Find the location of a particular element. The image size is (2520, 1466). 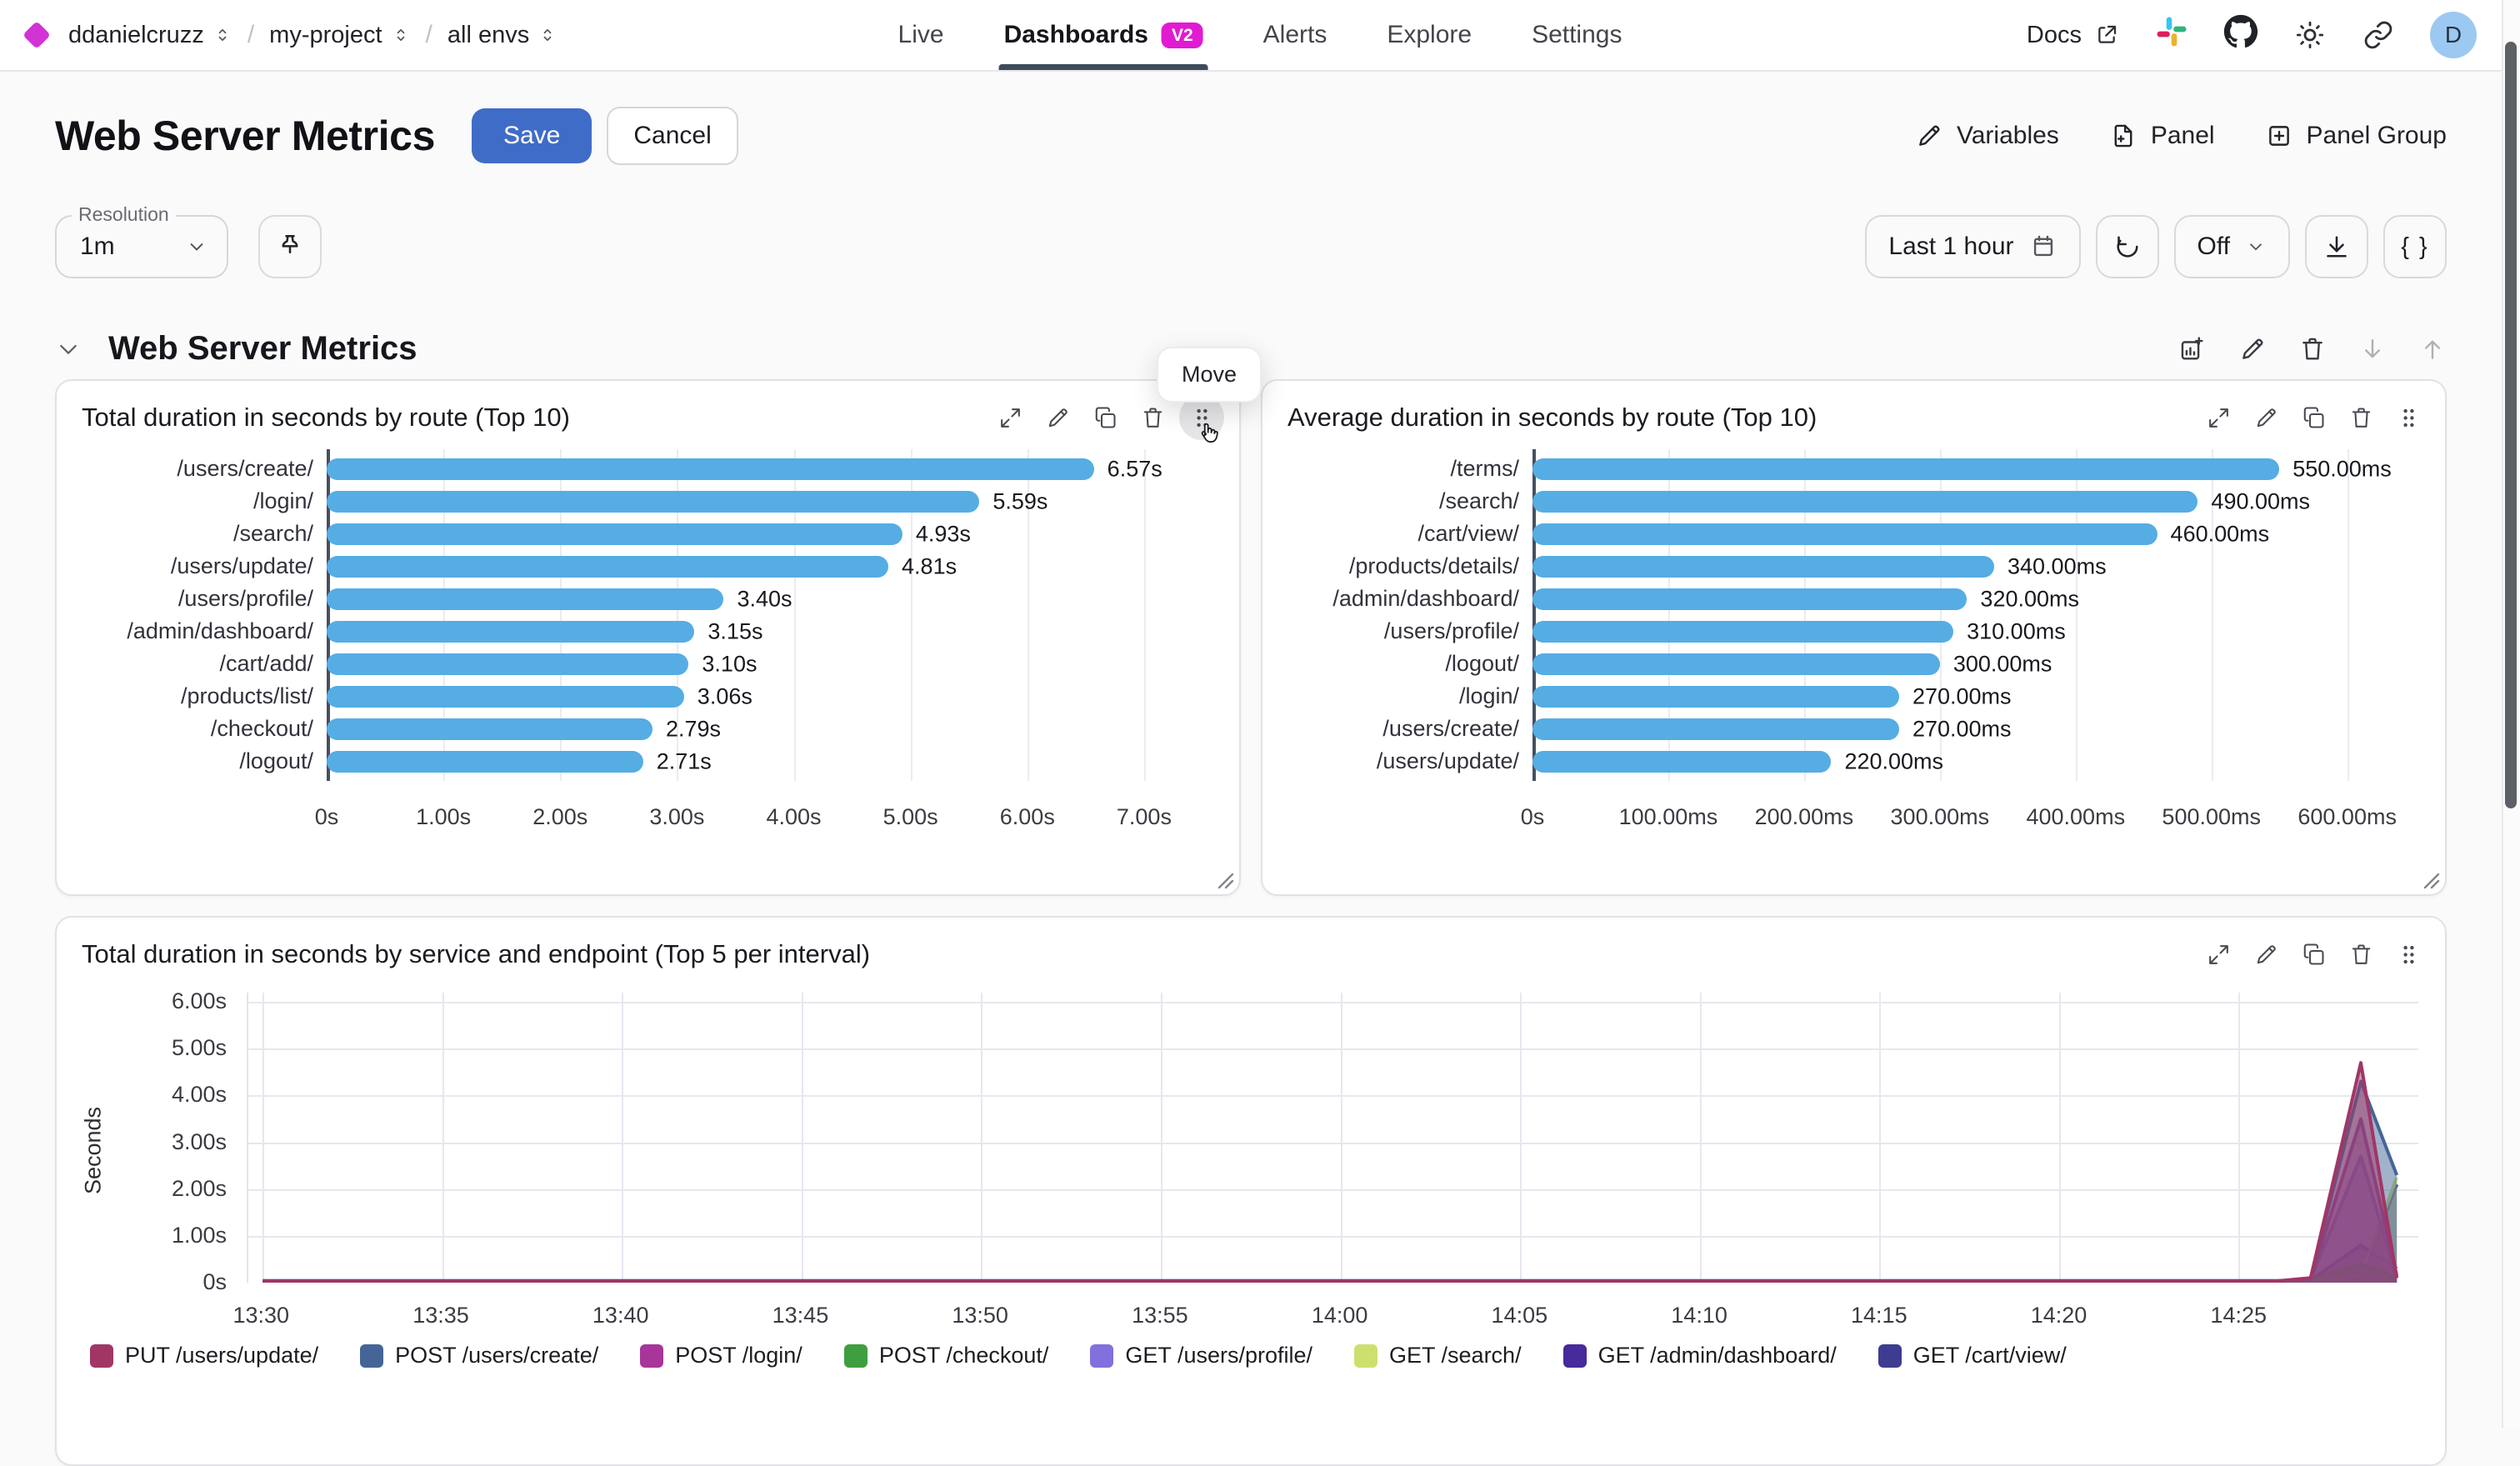

group-move-down-button is located at coordinates (2372, 349).